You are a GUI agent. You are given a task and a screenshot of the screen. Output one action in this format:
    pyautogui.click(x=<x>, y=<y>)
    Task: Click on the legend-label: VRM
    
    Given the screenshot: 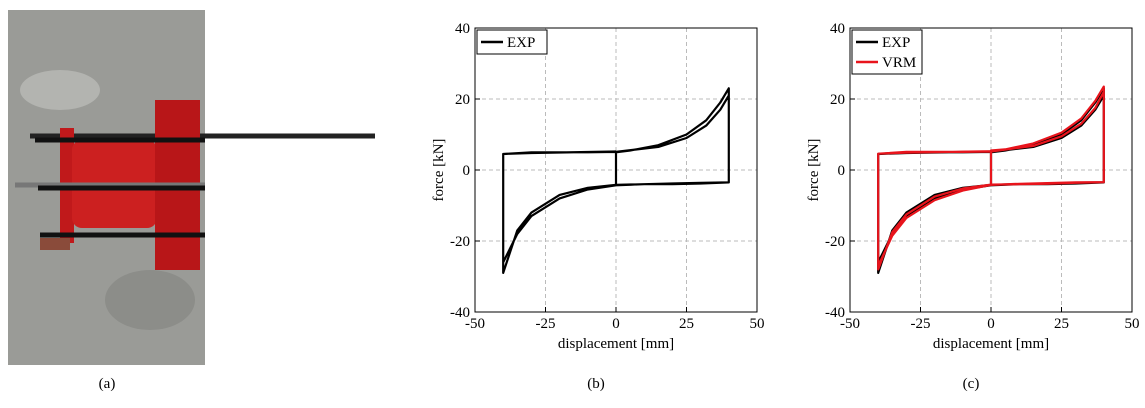 What is the action you would take?
    pyautogui.click(x=899, y=63)
    